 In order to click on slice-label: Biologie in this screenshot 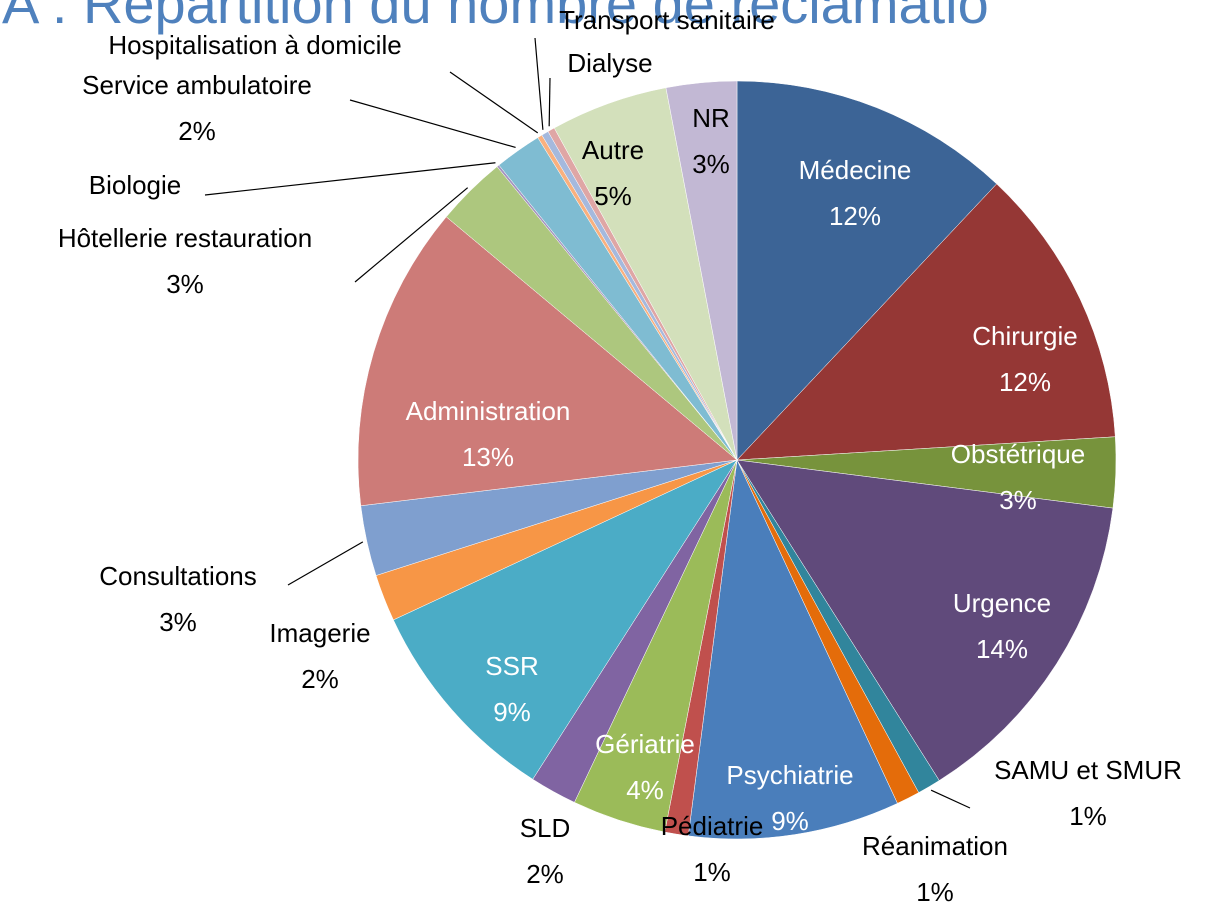, I will do `click(135, 185)`.